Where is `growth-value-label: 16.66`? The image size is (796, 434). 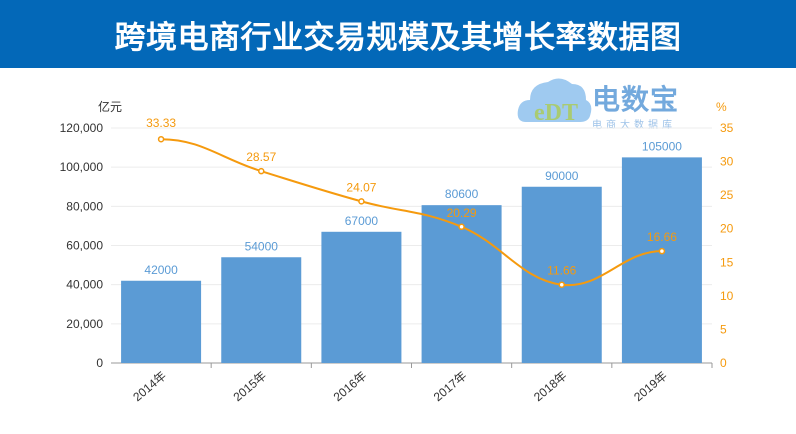
growth-value-label: 16.66 is located at coordinates (662, 237).